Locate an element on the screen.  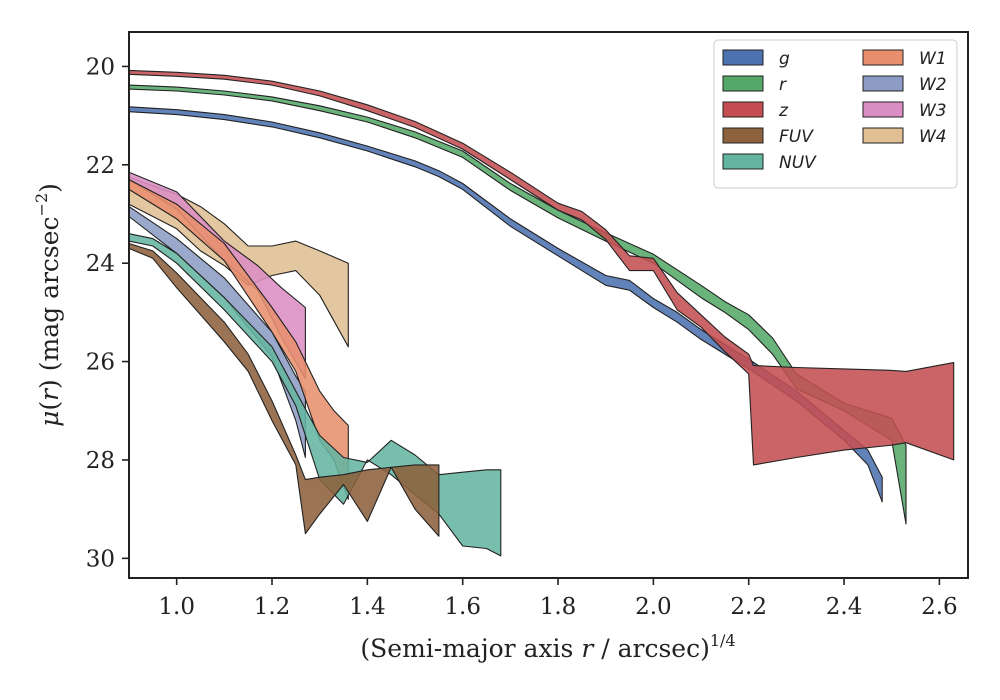
legend-label-w2: W2 is located at coordinates (933, 85).